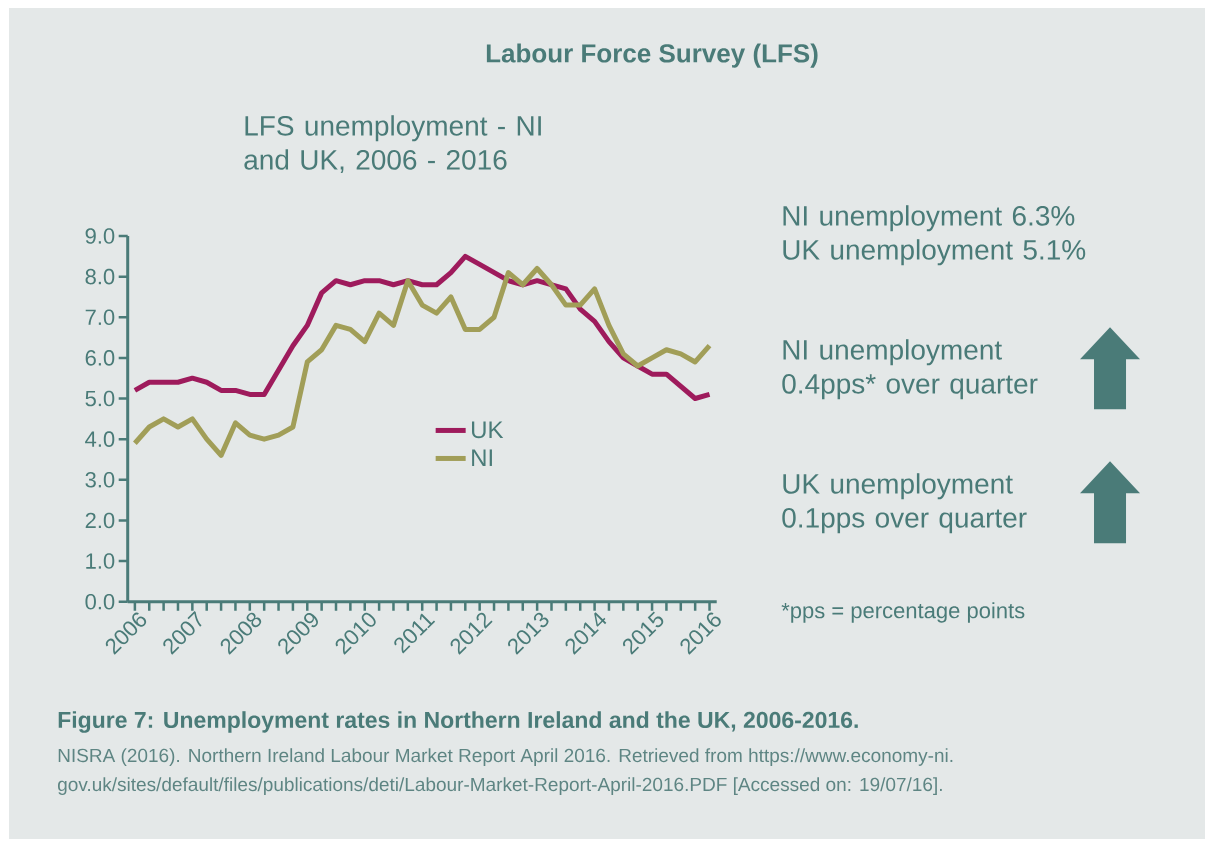  Describe the element at coordinates (482, 457) in the screenshot. I see `legend-label: NI` at that location.